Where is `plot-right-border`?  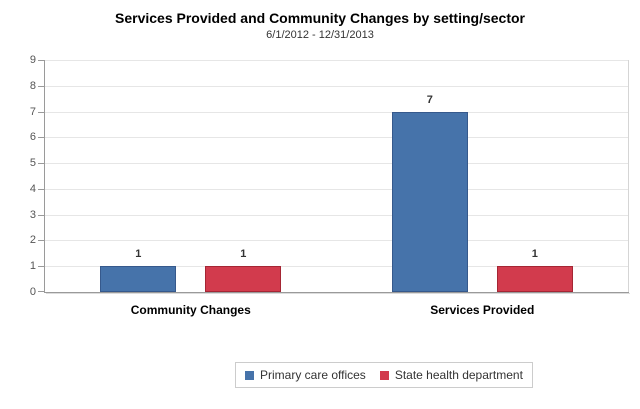 plot-right-border is located at coordinates (628, 176).